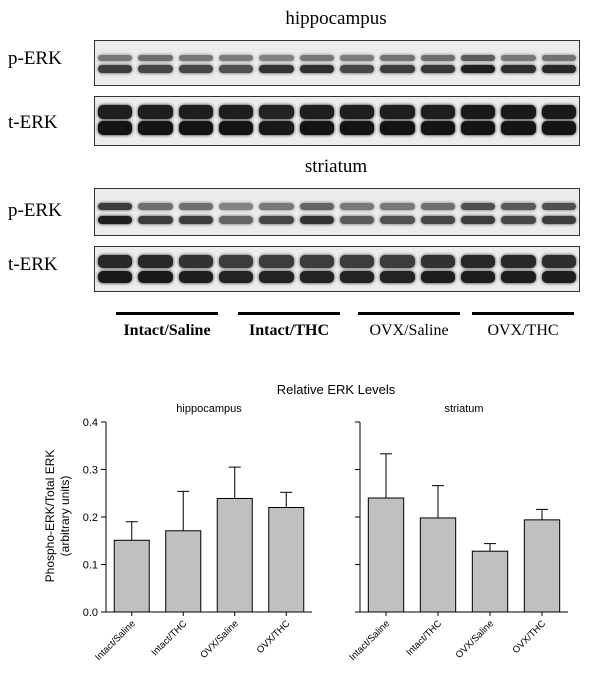  What do you see at coordinates (529, 637) in the screenshot?
I see `x-tick-label: OVX/THC` at bounding box center [529, 637].